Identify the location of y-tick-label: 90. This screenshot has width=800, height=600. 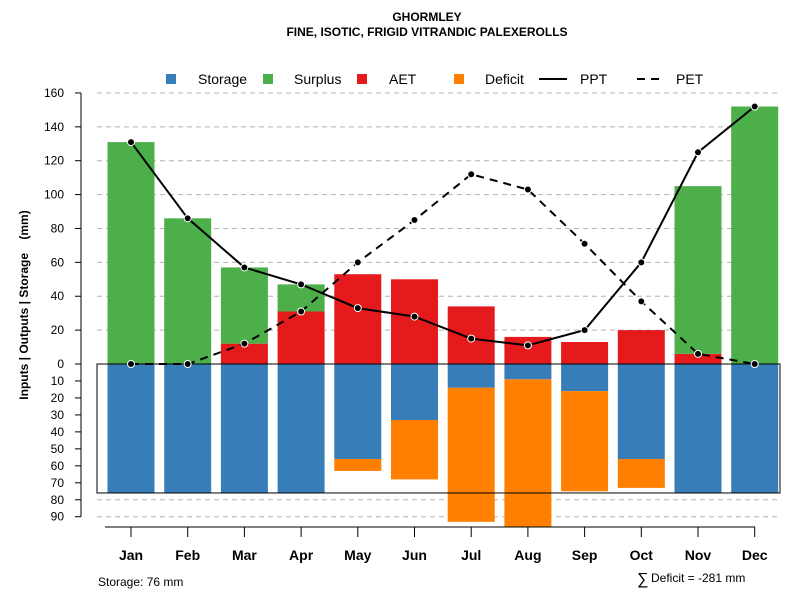
(58, 517).